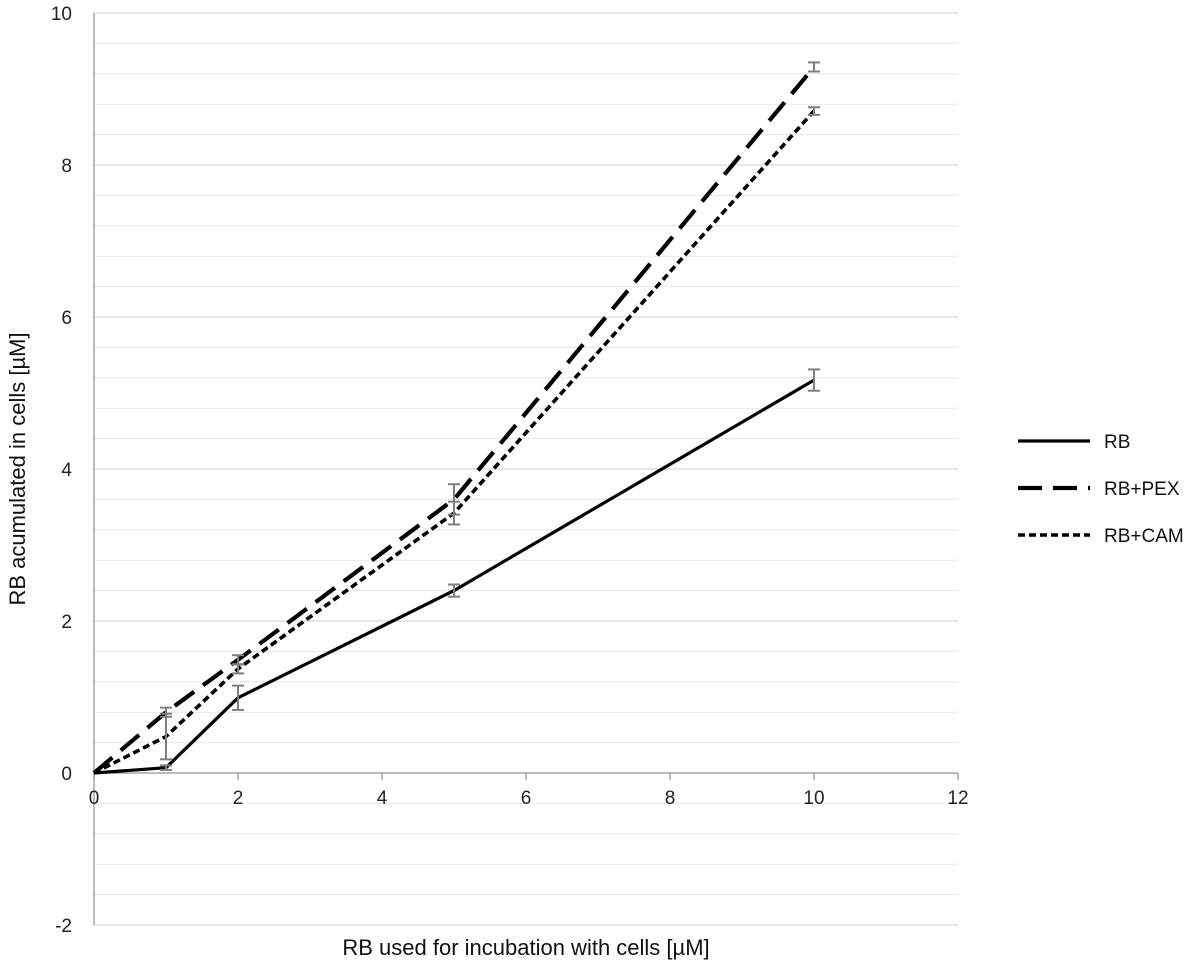  Describe the element at coordinates (61, 14) in the screenshot. I see `y-tick-label: 10` at that location.